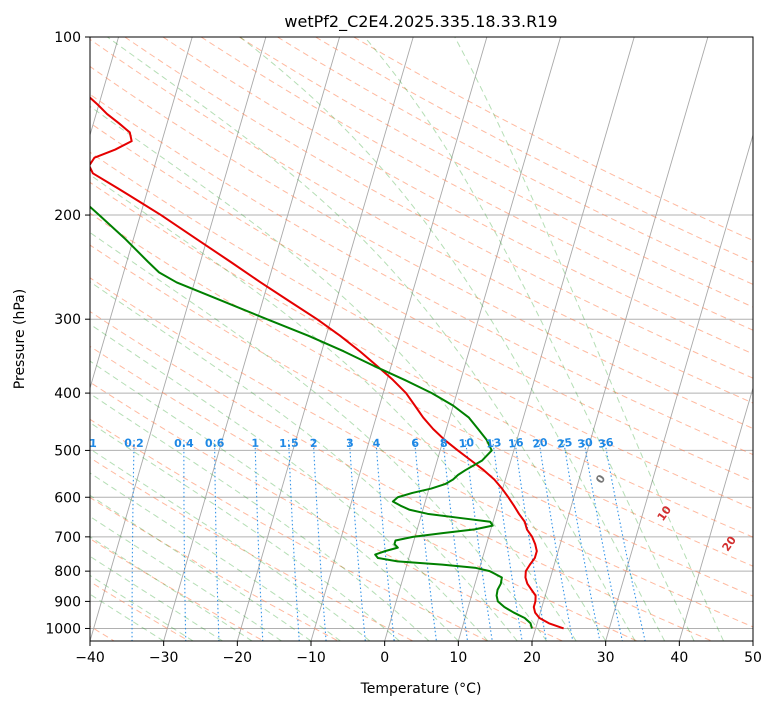 Image resolution: width=775 pixels, height=708 pixels. Describe the element at coordinates (418, 653) in the screenshot. I see `x-axis-ticks: −40 −30 −20 −10 0 10 20 30 40 50` at that location.